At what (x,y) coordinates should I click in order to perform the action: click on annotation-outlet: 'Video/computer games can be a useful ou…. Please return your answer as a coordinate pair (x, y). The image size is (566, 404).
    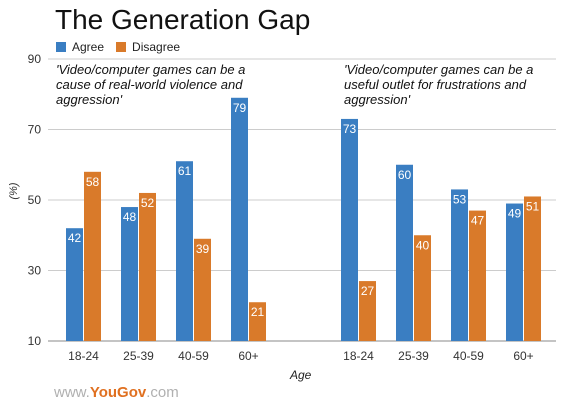
    Looking at the image, I should click on (439, 84).